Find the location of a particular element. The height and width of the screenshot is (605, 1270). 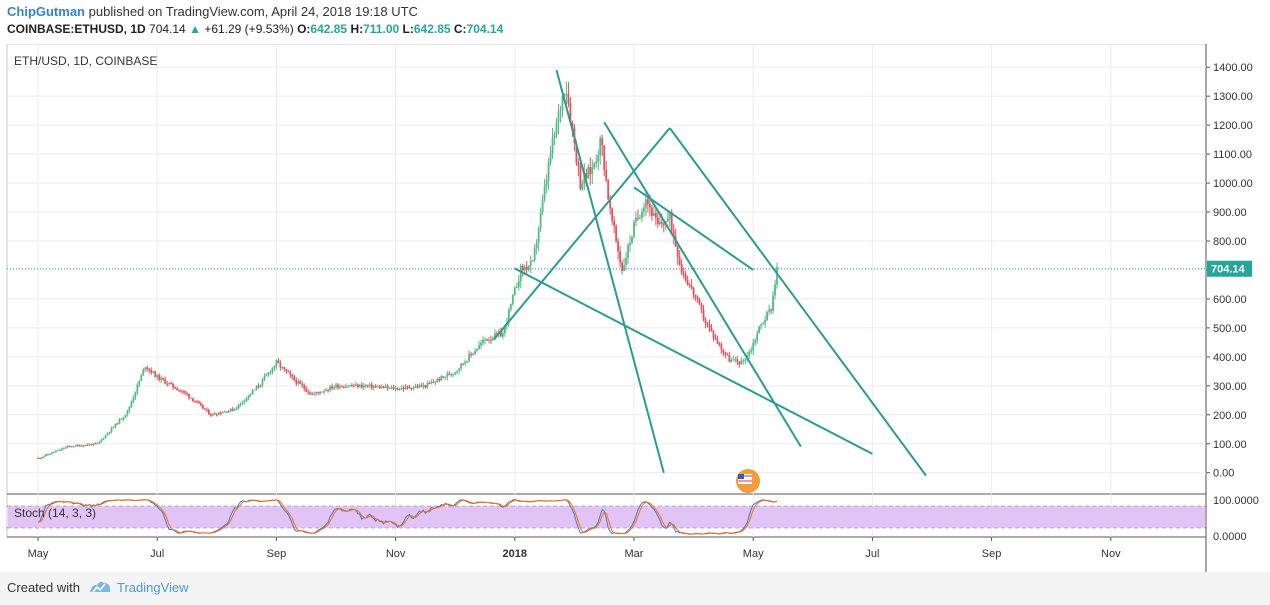

price-tick-label: 600.00 is located at coordinates (1230, 300).